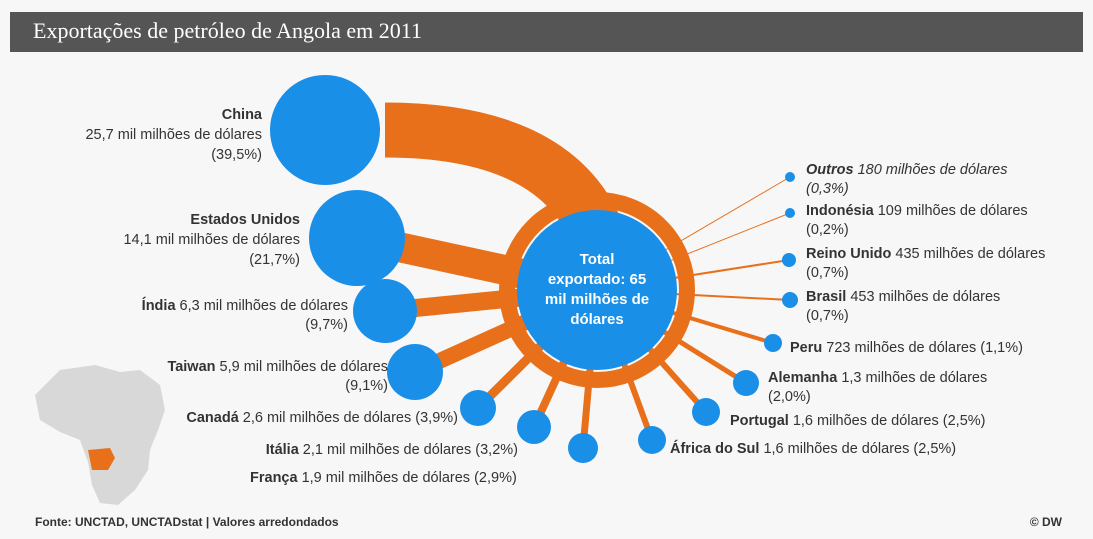 Image resolution: width=1093 pixels, height=539 pixels. I want to click on center-circle, so click(597, 290).